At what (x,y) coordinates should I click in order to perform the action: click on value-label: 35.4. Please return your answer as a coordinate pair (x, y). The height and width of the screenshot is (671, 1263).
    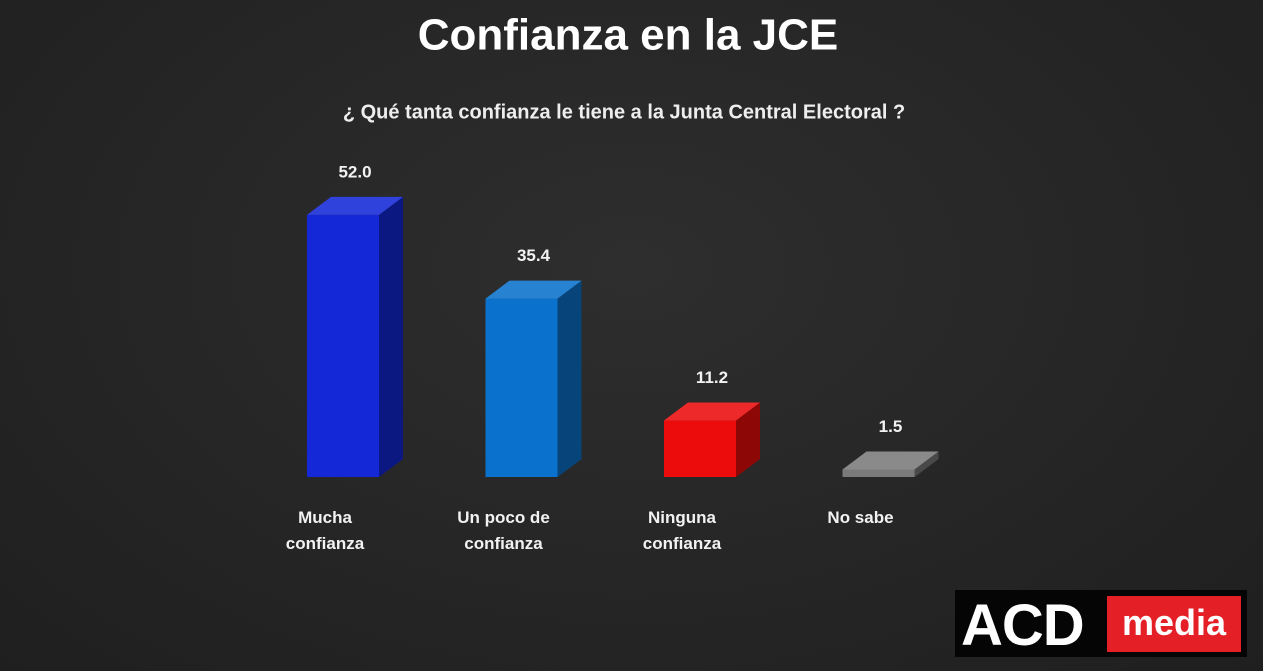
    Looking at the image, I should click on (534, 255).